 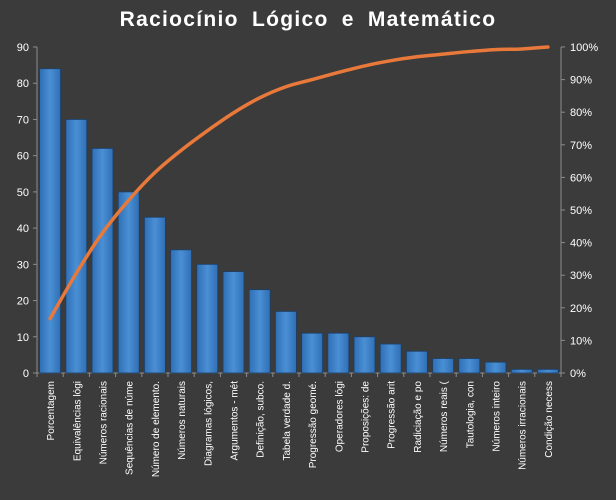 I want to click on x-category-label: Definição, subco., so click(x=261, y=419).